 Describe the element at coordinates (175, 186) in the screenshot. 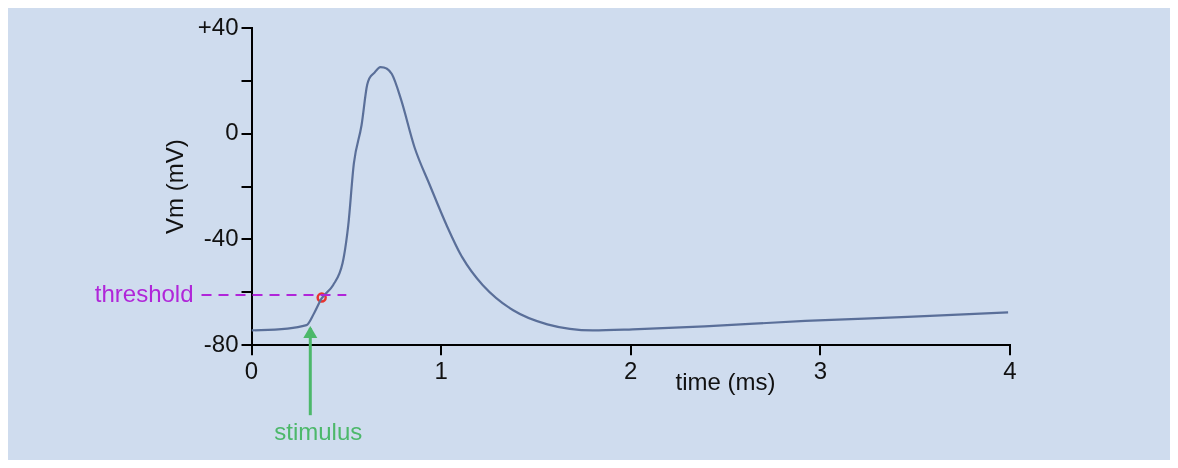

I see `y-axis-title: Vm (mV)` at that location.